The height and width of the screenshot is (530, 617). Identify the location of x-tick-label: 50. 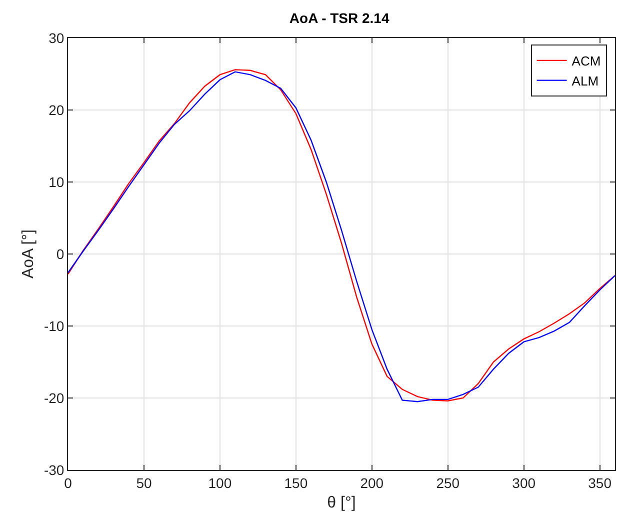
(144, 482).